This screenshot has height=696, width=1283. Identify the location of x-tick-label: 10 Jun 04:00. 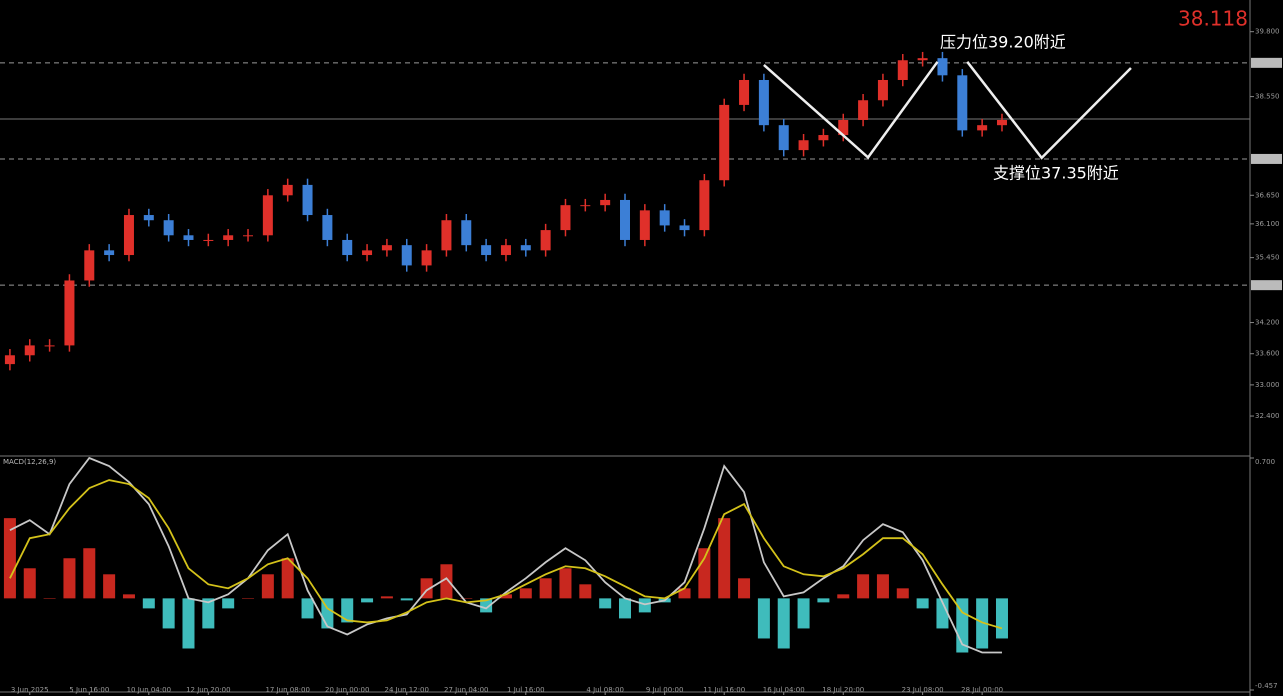
(149, 690).